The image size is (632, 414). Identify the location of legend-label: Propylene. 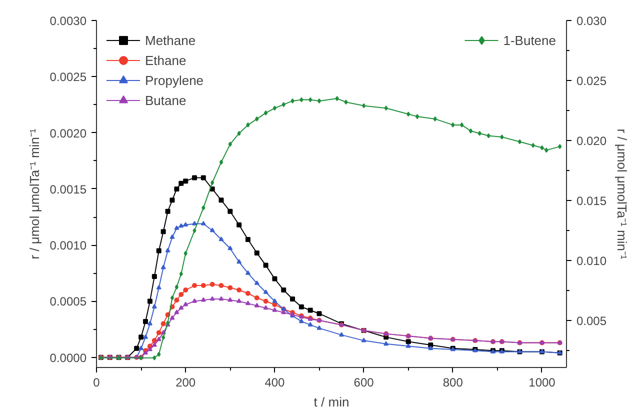
(174, 80).